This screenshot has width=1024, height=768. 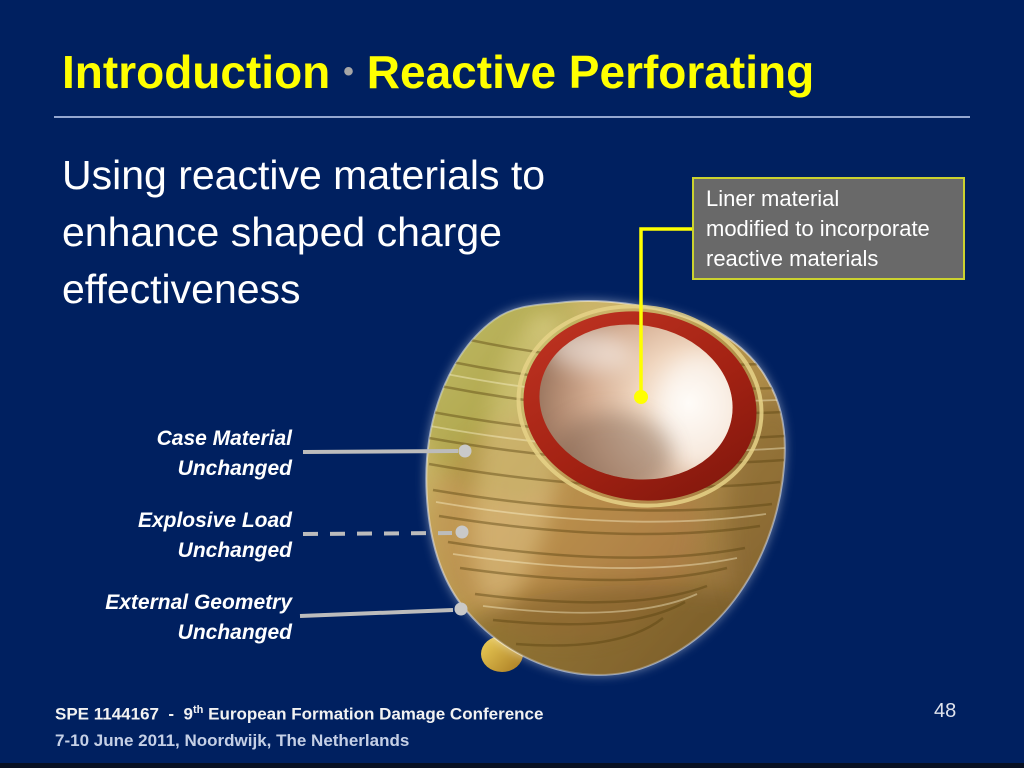 What do you see at coordinates (166, 618) in the screenshot?
I see `label-external-geometry: External Geometry Unchanged` at bounding box center [166, 618].